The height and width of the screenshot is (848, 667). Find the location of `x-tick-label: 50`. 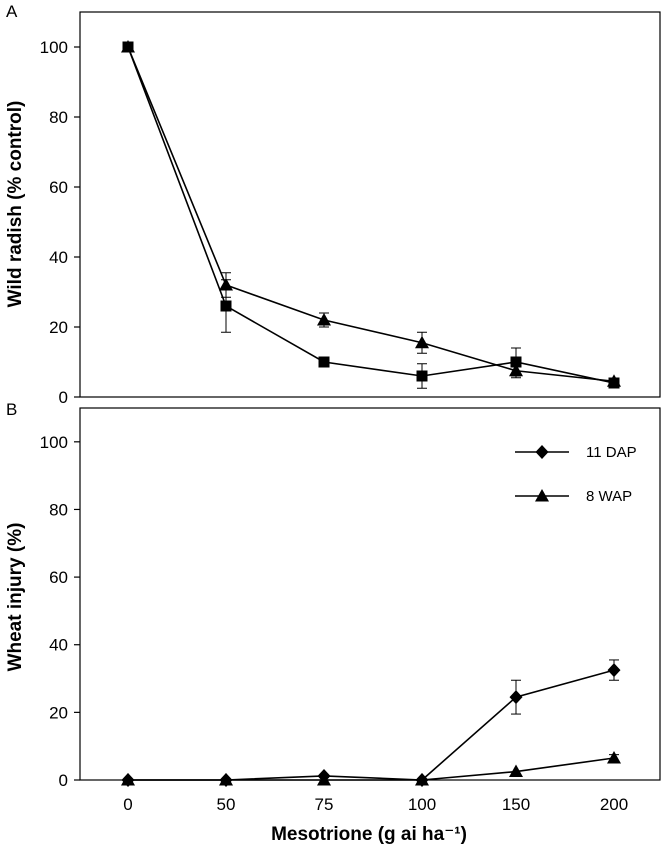

x-tick-label: 50 is located at coordinates (226, 804).